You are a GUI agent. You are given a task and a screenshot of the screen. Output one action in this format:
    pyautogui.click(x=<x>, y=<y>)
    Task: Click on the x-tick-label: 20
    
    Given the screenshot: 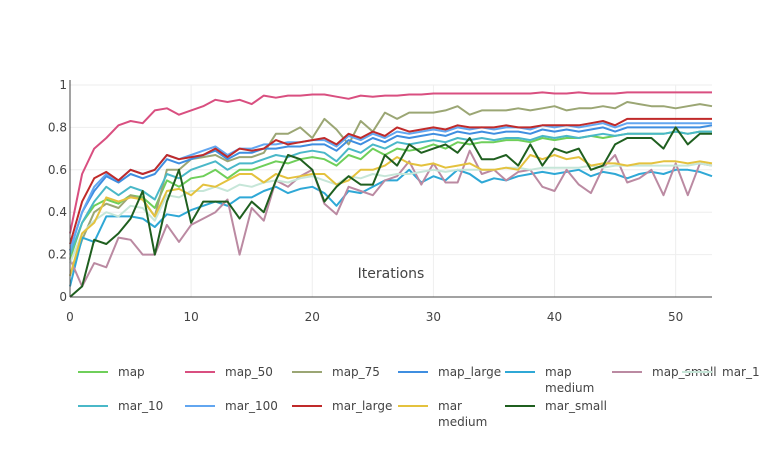 What is the action you would take?
    pyautogui.click(x=312, y=317)
    